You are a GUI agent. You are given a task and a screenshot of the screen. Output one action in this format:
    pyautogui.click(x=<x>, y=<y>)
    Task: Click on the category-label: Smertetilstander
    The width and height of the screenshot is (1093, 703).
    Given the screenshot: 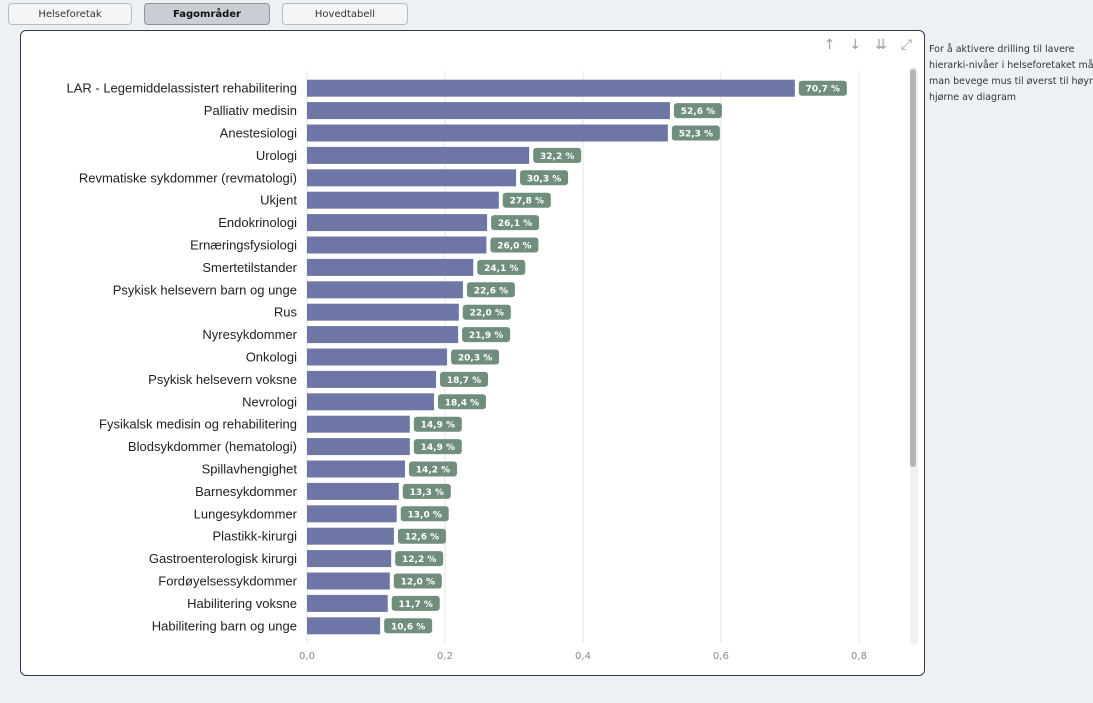 What is the action you would take?
    pyautogui.click(x=249, y=267)
    